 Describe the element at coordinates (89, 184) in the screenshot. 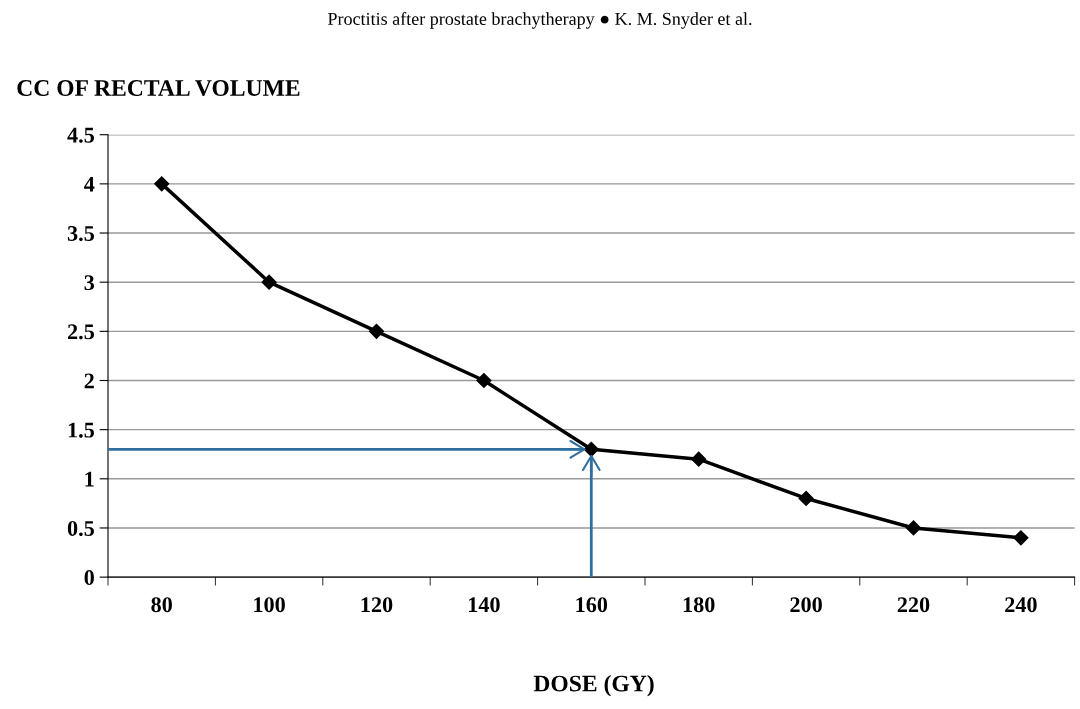

I see `y-tick-label: 4` at that location.